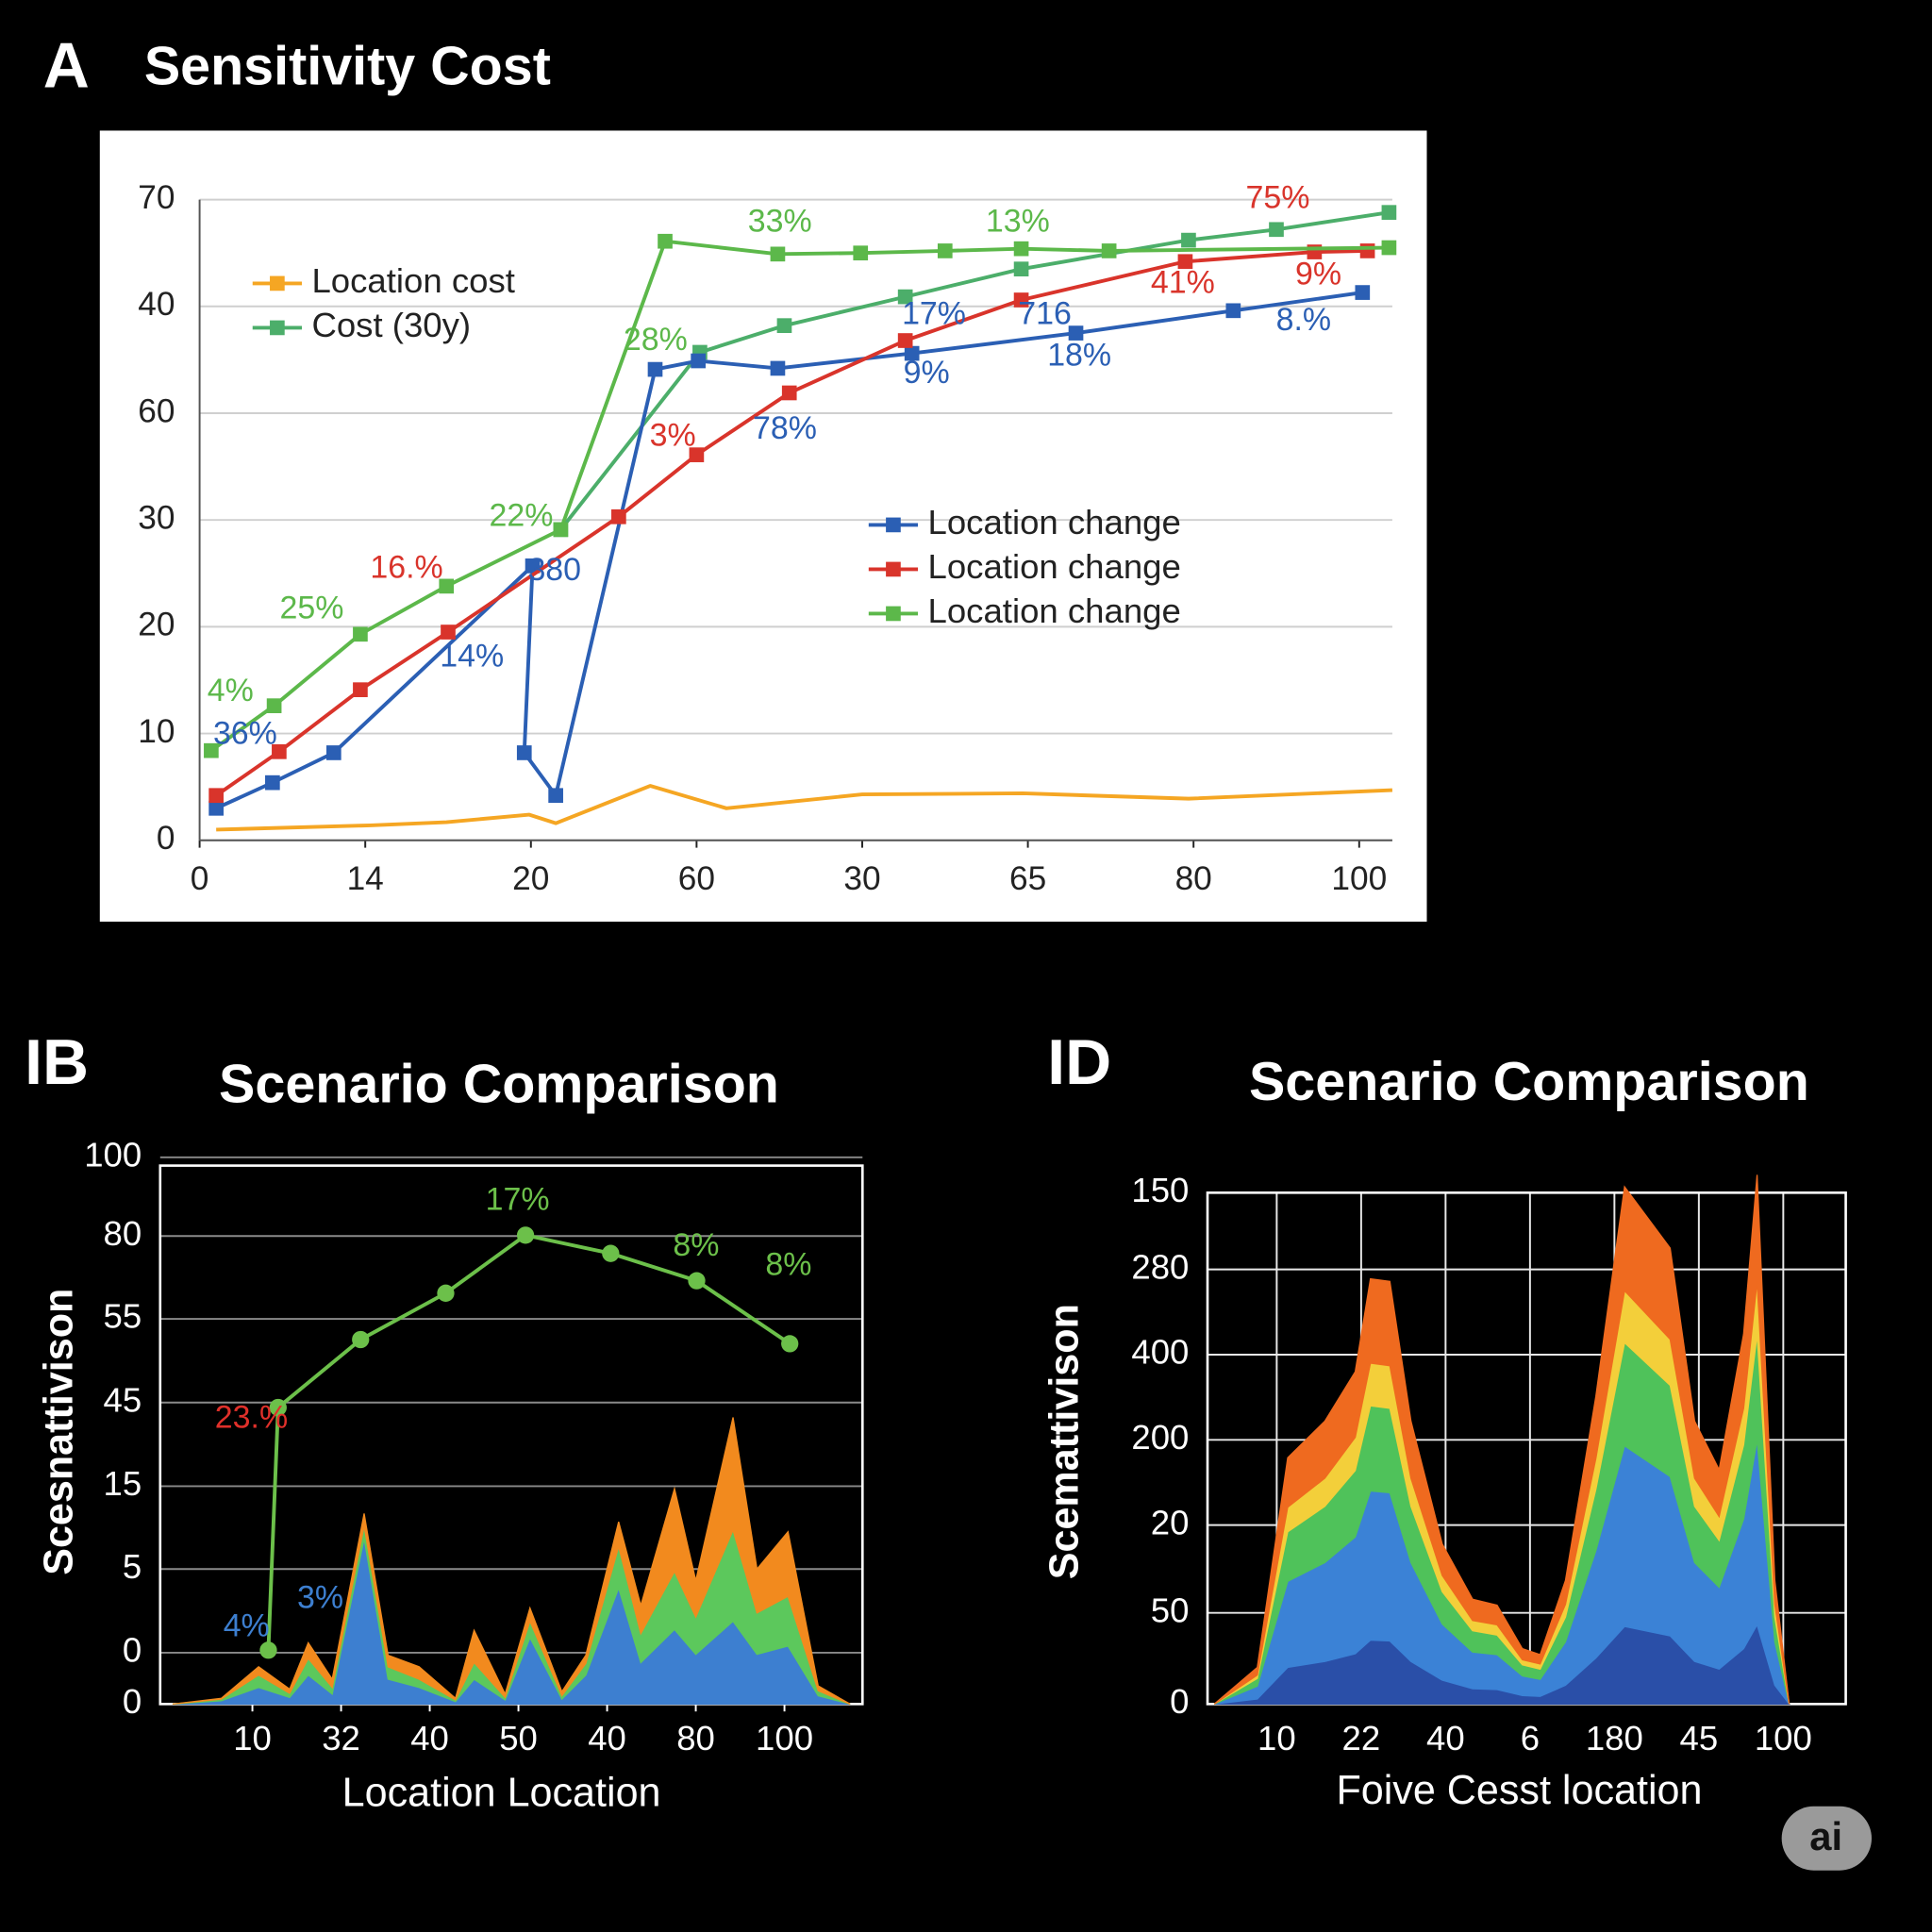 The height and width of the screenshot is (1932, 1932). Describe the element at coordinates (656, 340) in the screenshot. I see `annotation: 28%` at that location.